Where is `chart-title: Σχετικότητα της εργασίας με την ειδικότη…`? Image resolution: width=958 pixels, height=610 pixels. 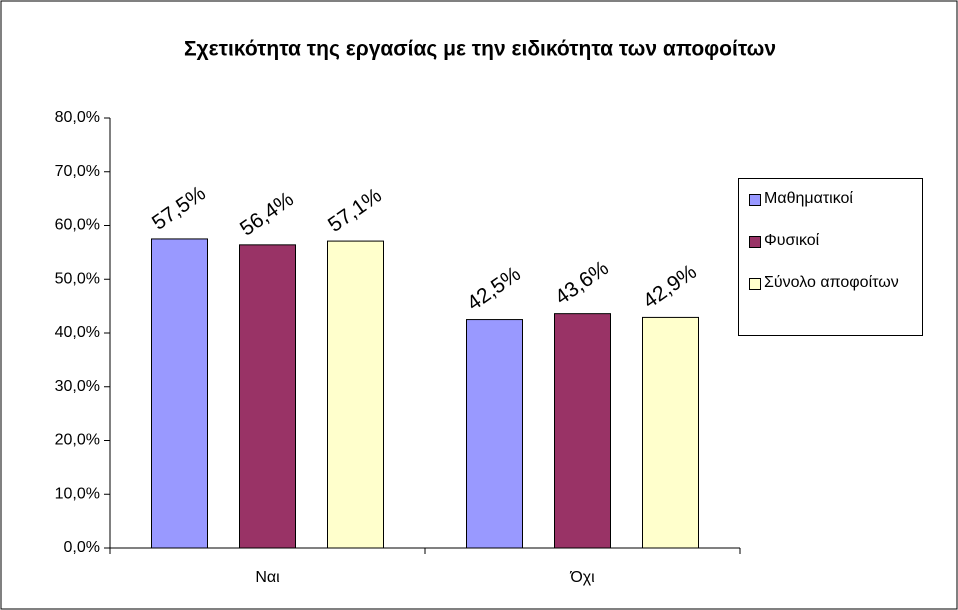
chart-title: Σχετικότητα της εργασίας με την ειδικότη… is located at coordinates (480, 49).